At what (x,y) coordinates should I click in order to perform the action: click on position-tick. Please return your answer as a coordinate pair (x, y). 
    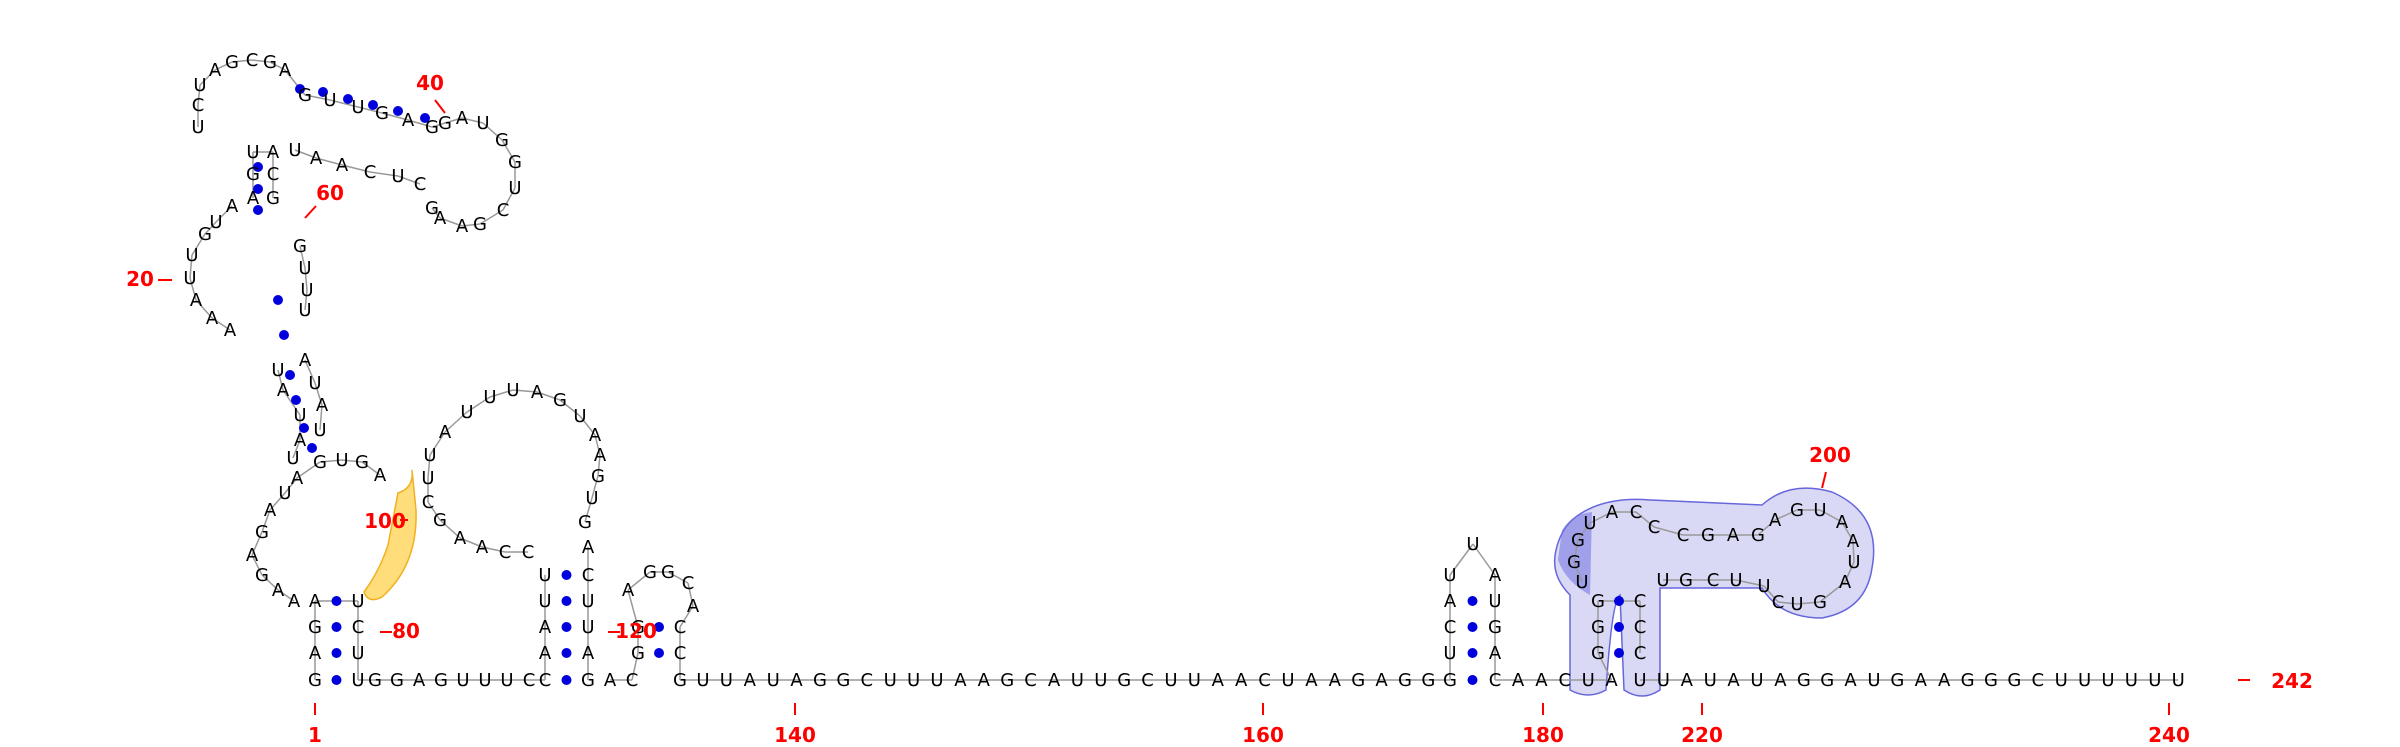
    Looking at the image, I should click on (310, 212).